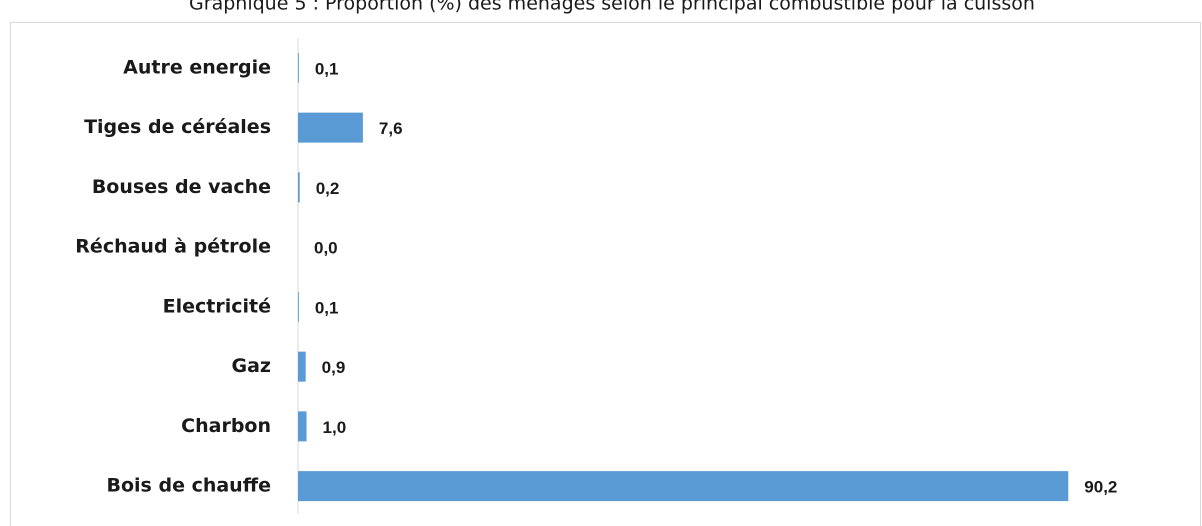  I want to click on value-label: 90,2, so click(1100, 487).